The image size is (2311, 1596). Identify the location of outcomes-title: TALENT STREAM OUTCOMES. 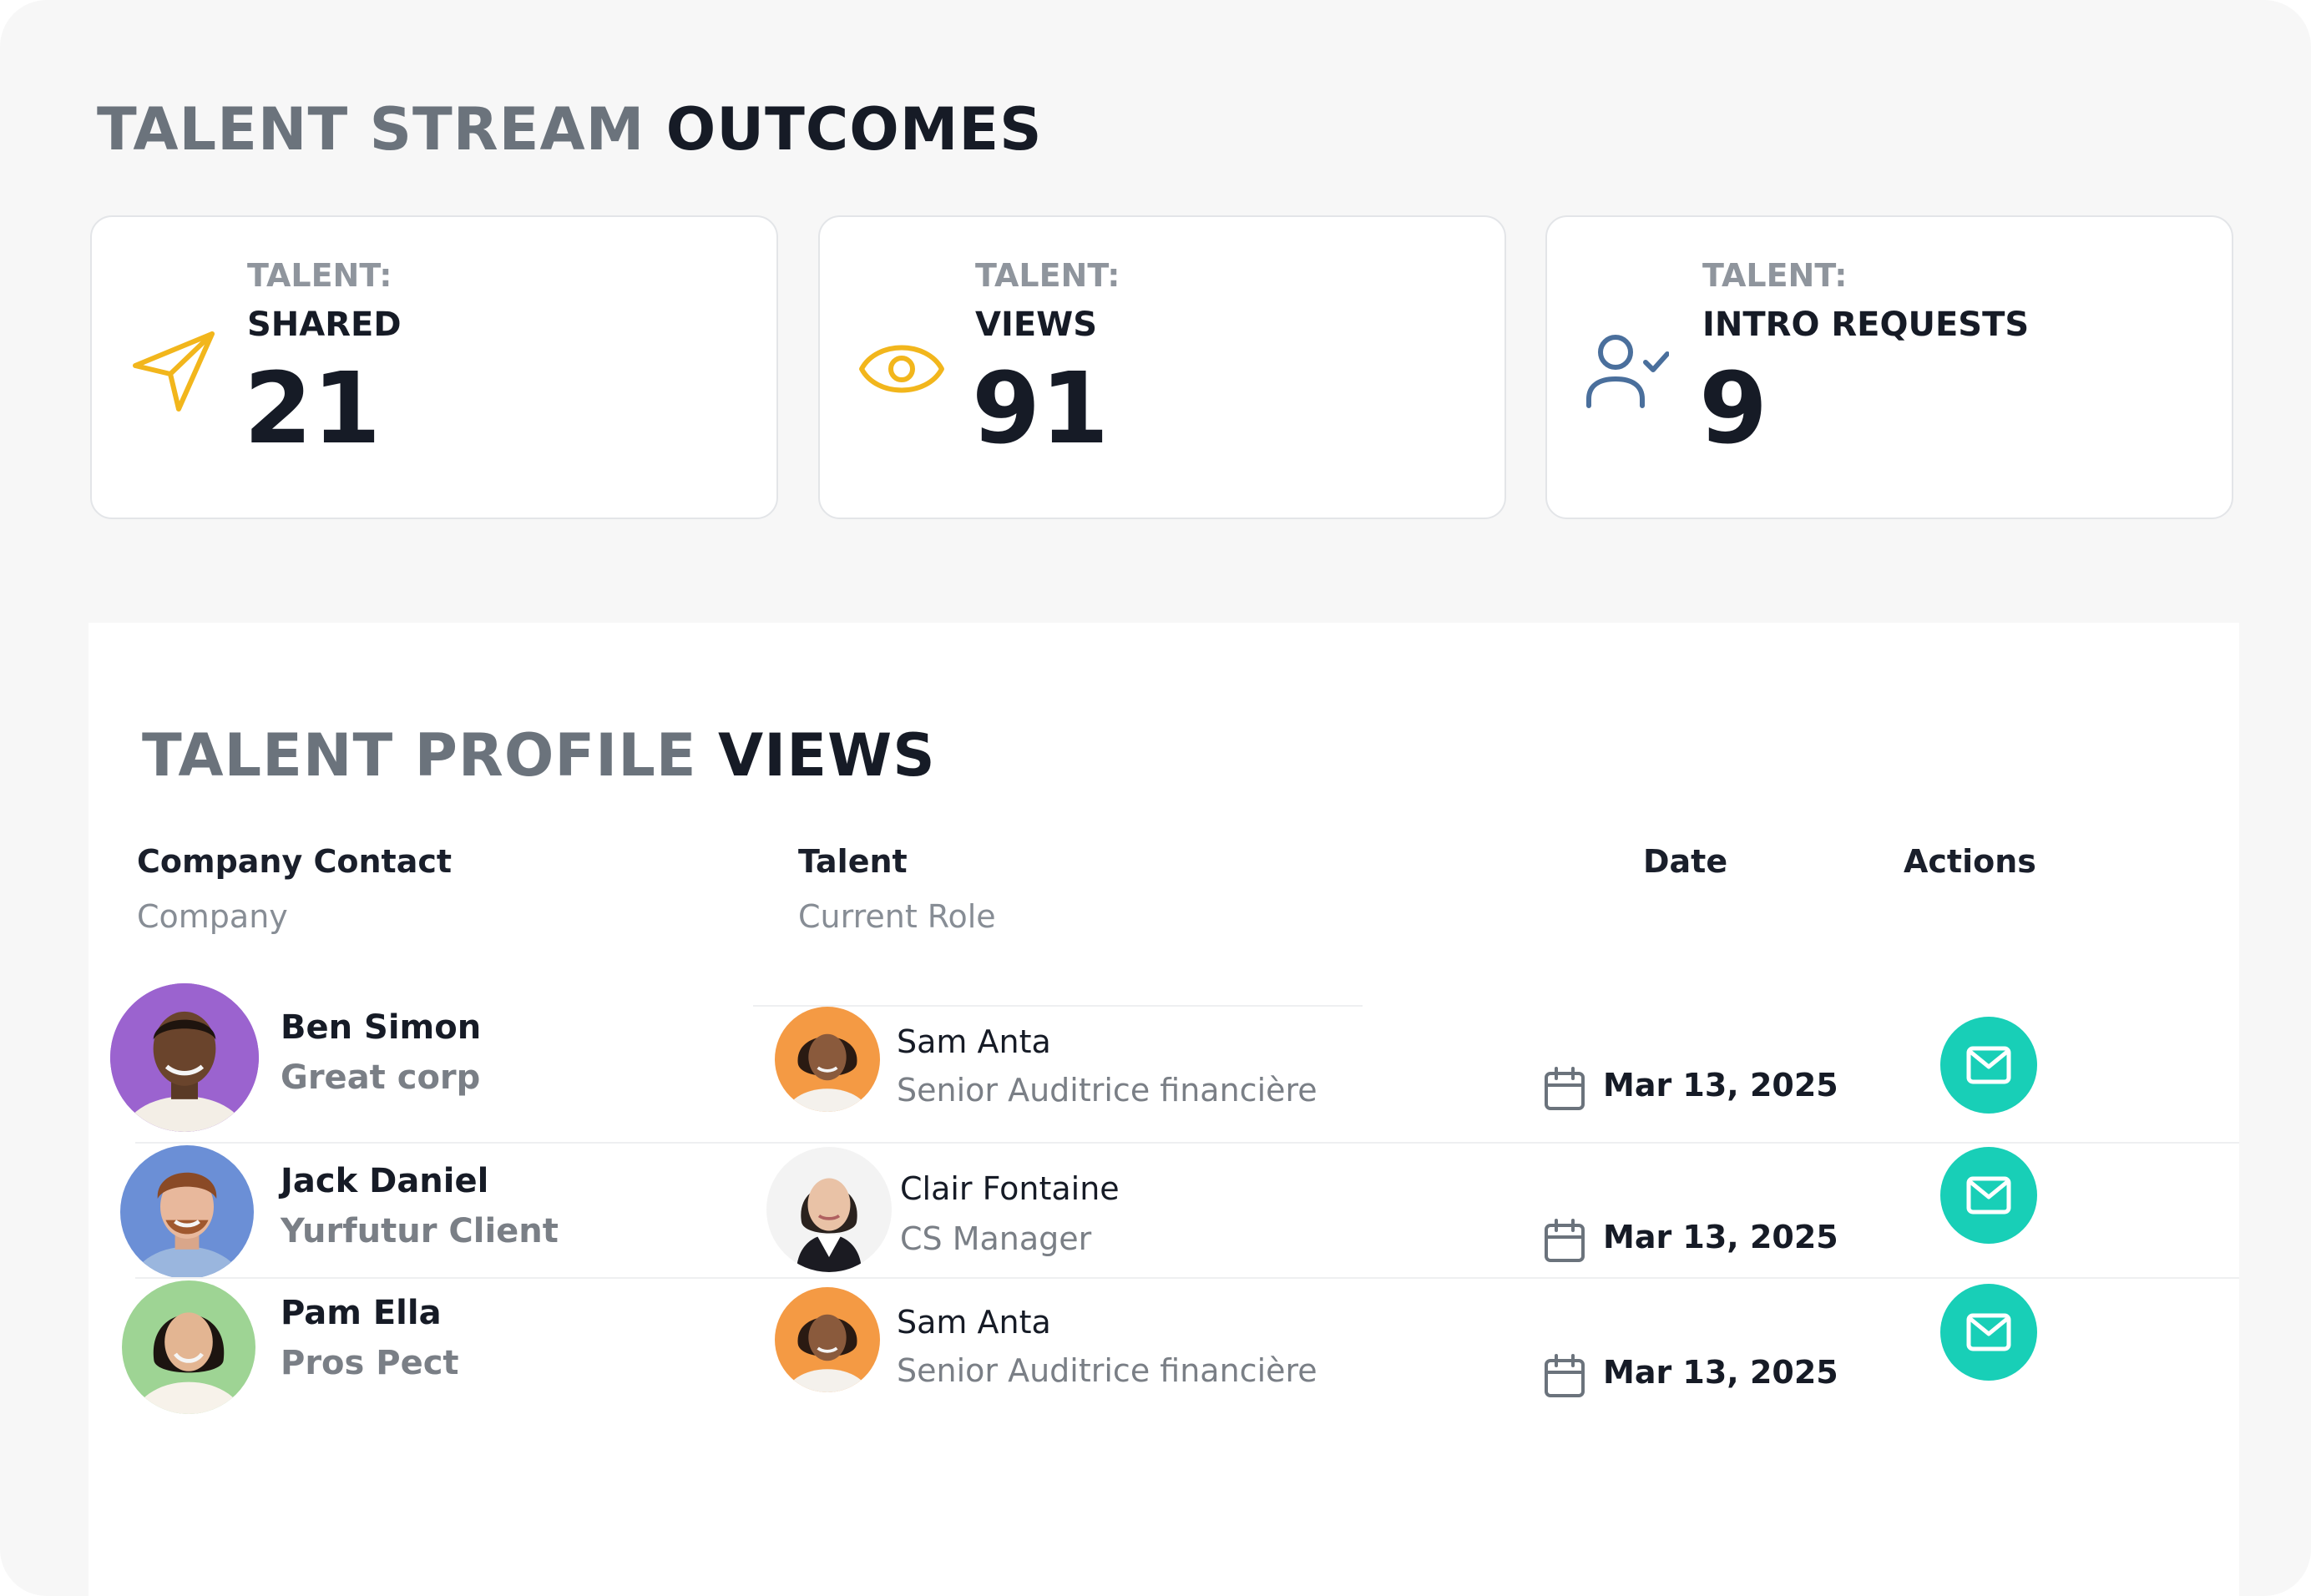
(570, 129).